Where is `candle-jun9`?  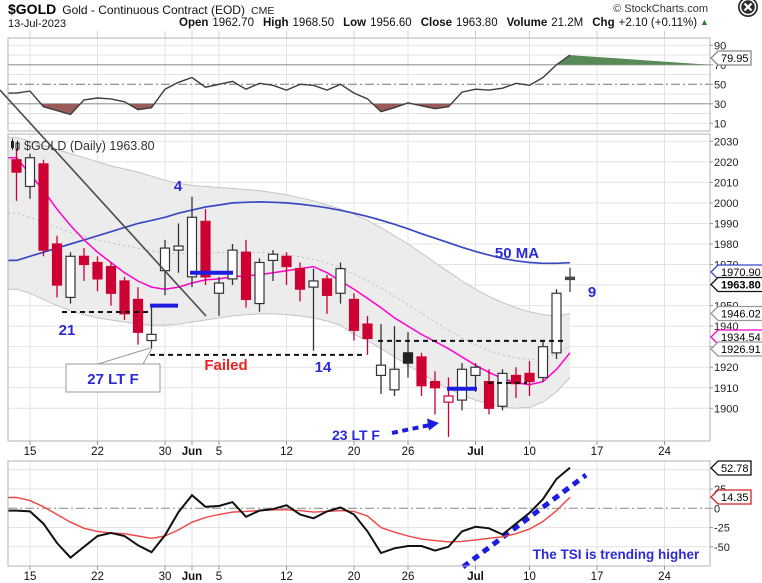 candle-jun9 is located at coordinates (273, 265).